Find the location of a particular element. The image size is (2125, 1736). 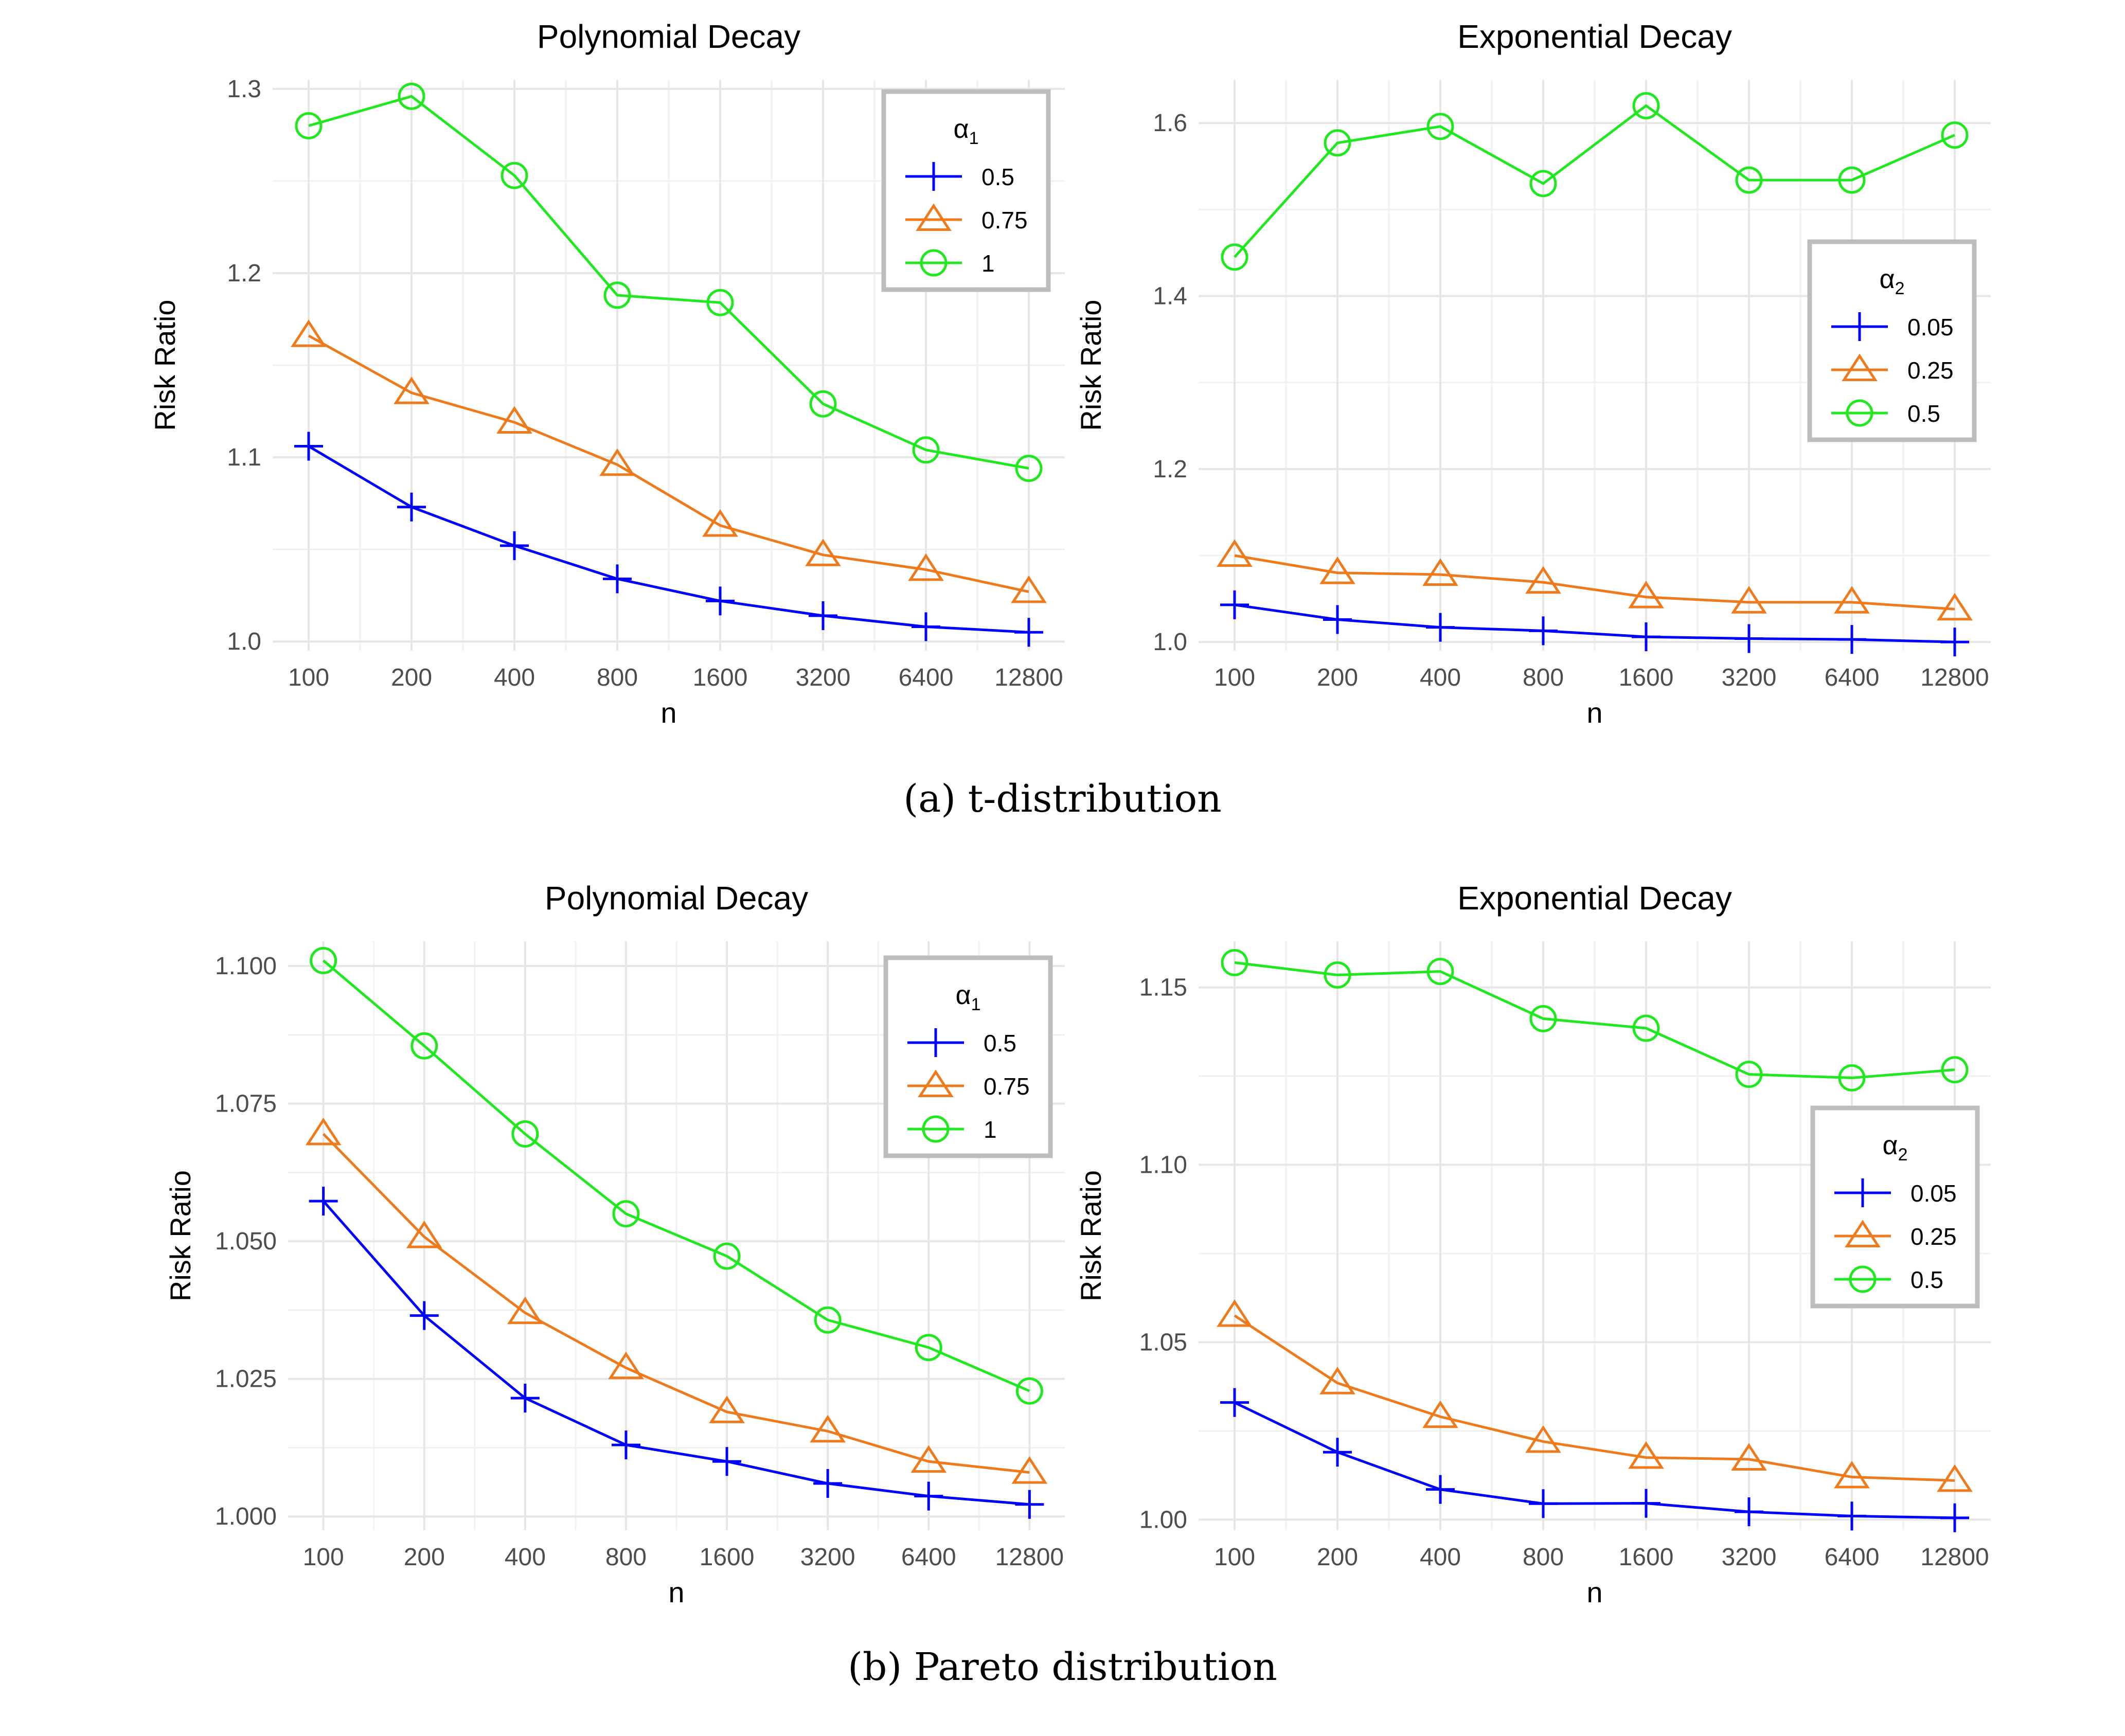

y-tick-label: 1.0 is located at coordinates (244, 641).